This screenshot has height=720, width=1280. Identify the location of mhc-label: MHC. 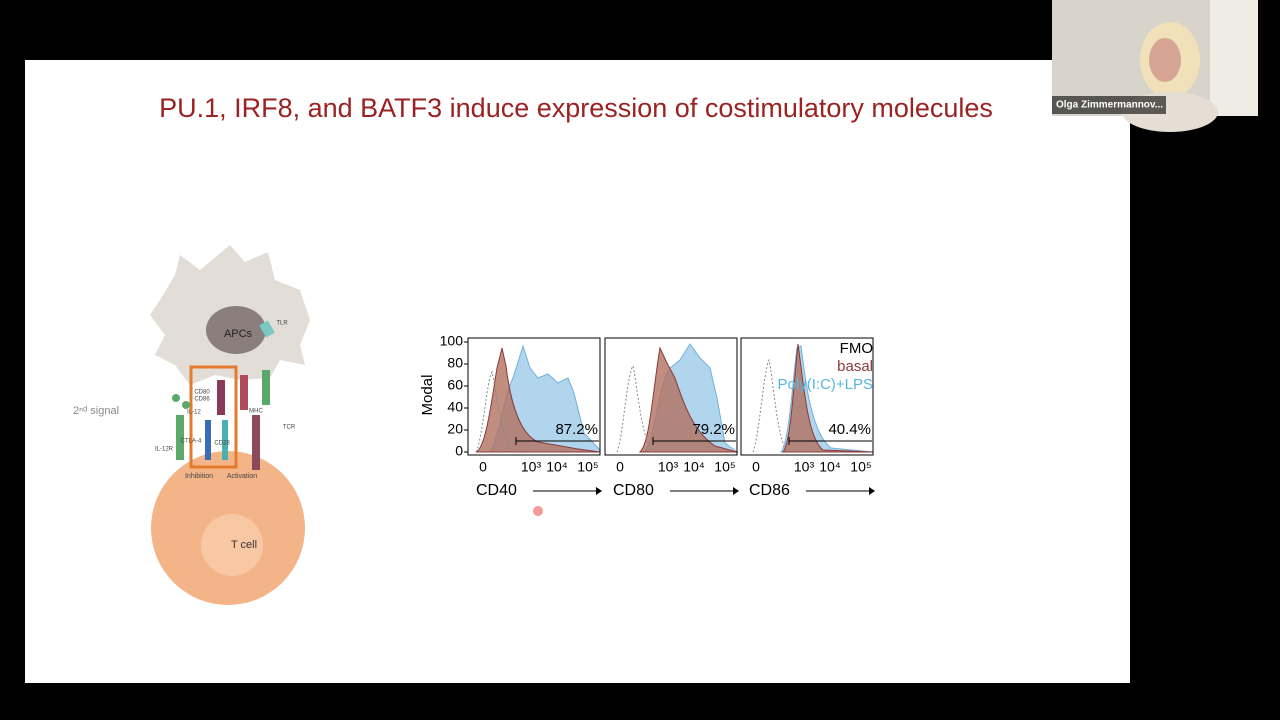
(256, 412).